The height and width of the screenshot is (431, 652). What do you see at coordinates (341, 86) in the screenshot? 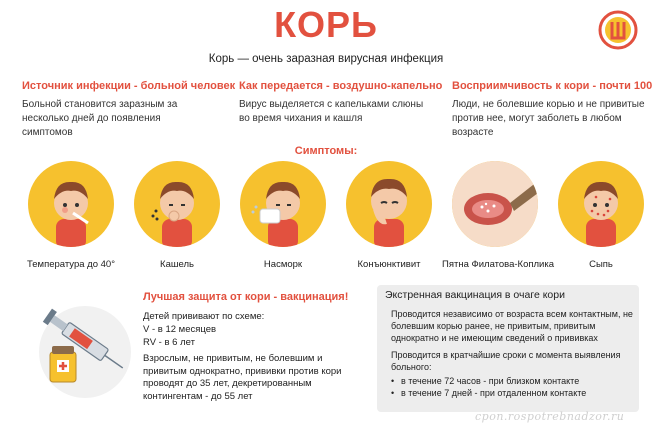
I see `info-transmission-title: Как передается - воздушно-капельно` at bounding box center [341, 86].